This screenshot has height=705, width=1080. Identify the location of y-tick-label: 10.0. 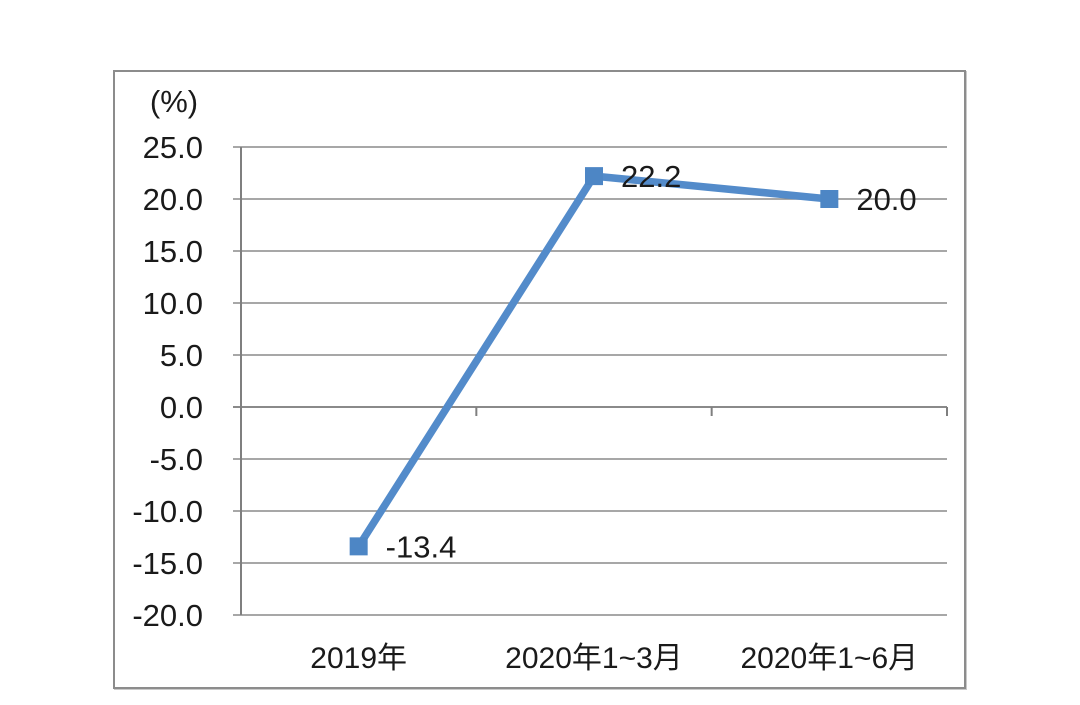
(173, 303).